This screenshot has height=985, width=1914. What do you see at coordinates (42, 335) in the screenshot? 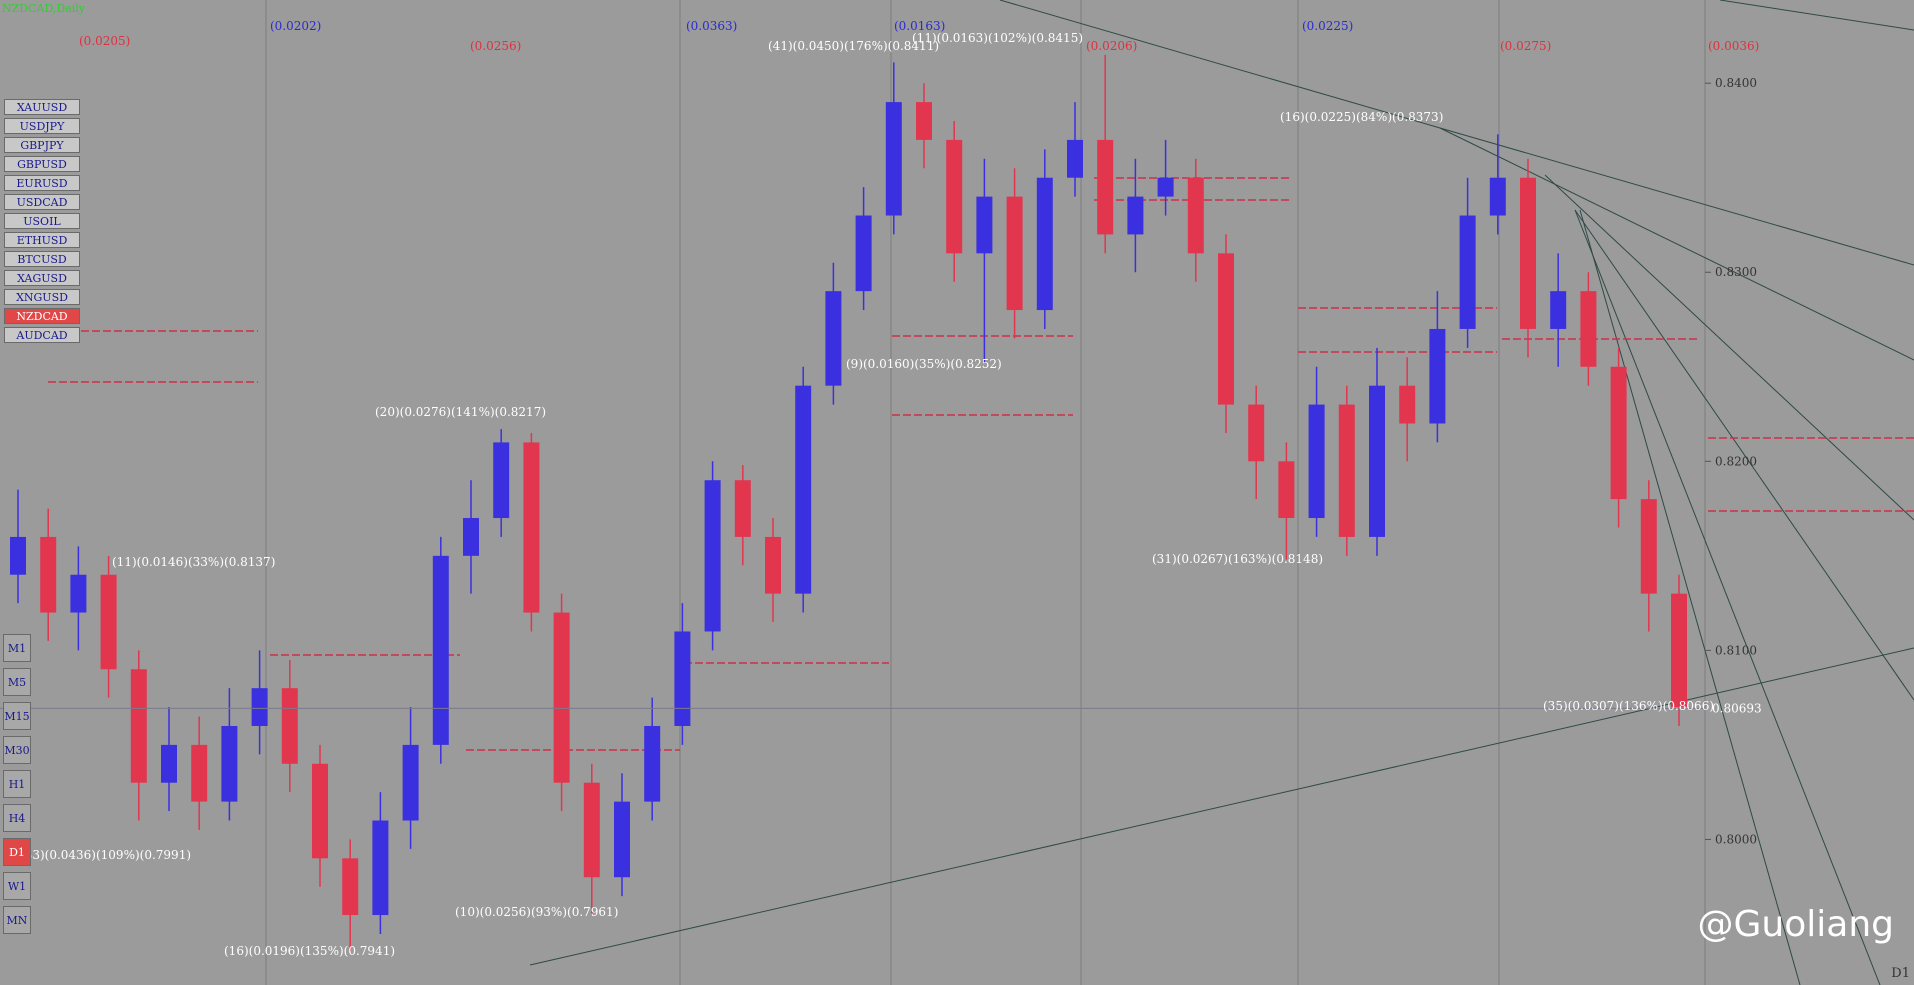
I see `symbol-button: AUDCAD` at bounding box center [42, 335].